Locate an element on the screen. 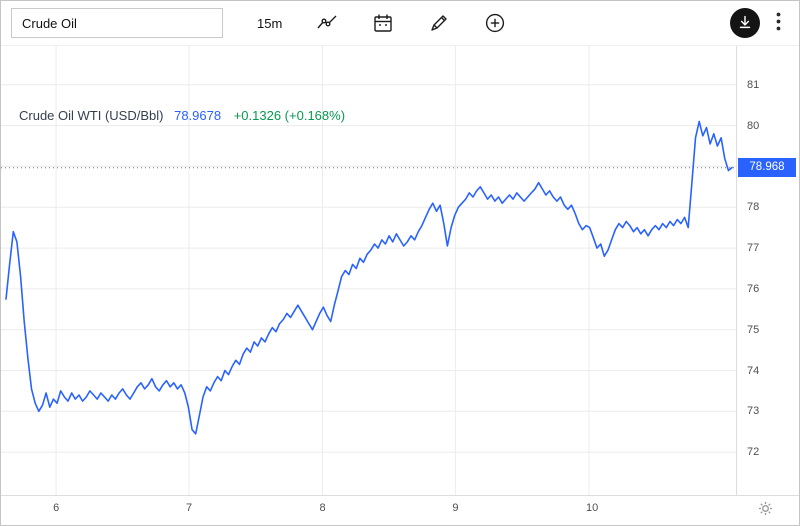 This screenshot has height=526, width=800. draw-button is located at coordinates (439, 23).